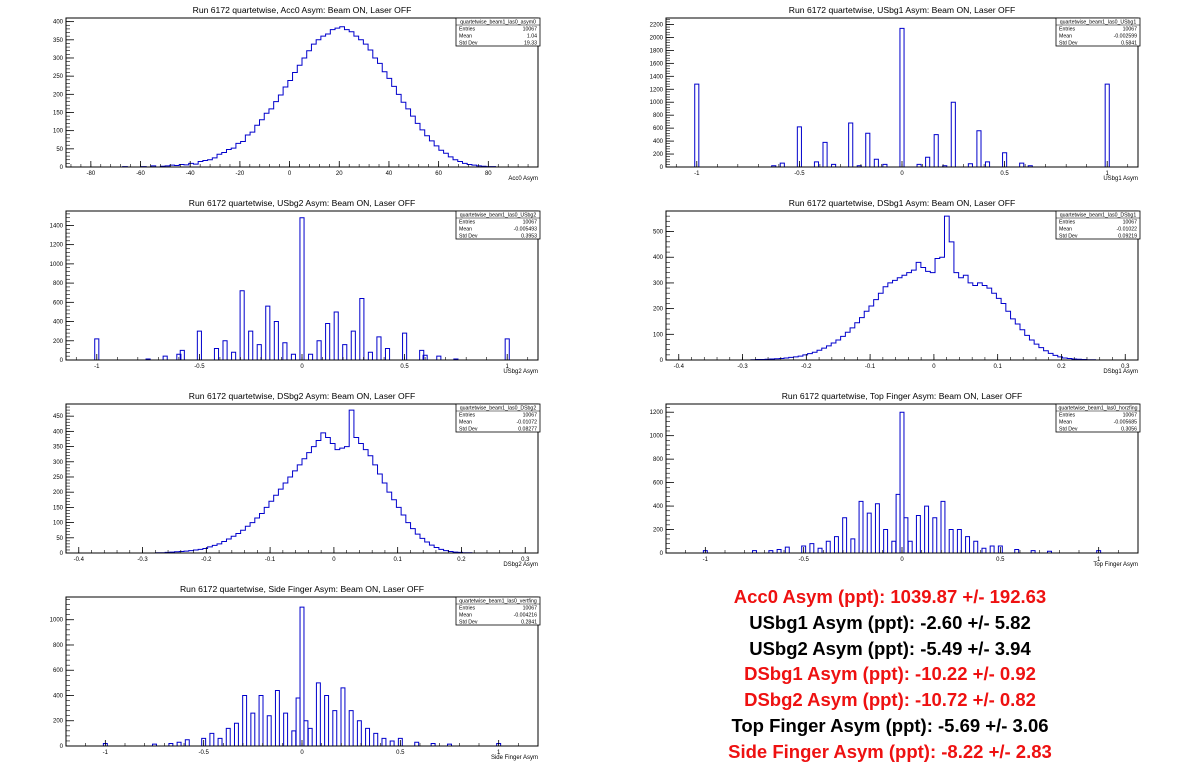 The width and height of the screenshot is (1196, 772). Describe the element at coordinates (467, 223) in the screenshot. I see `stats-box-key: Entries` at that location.